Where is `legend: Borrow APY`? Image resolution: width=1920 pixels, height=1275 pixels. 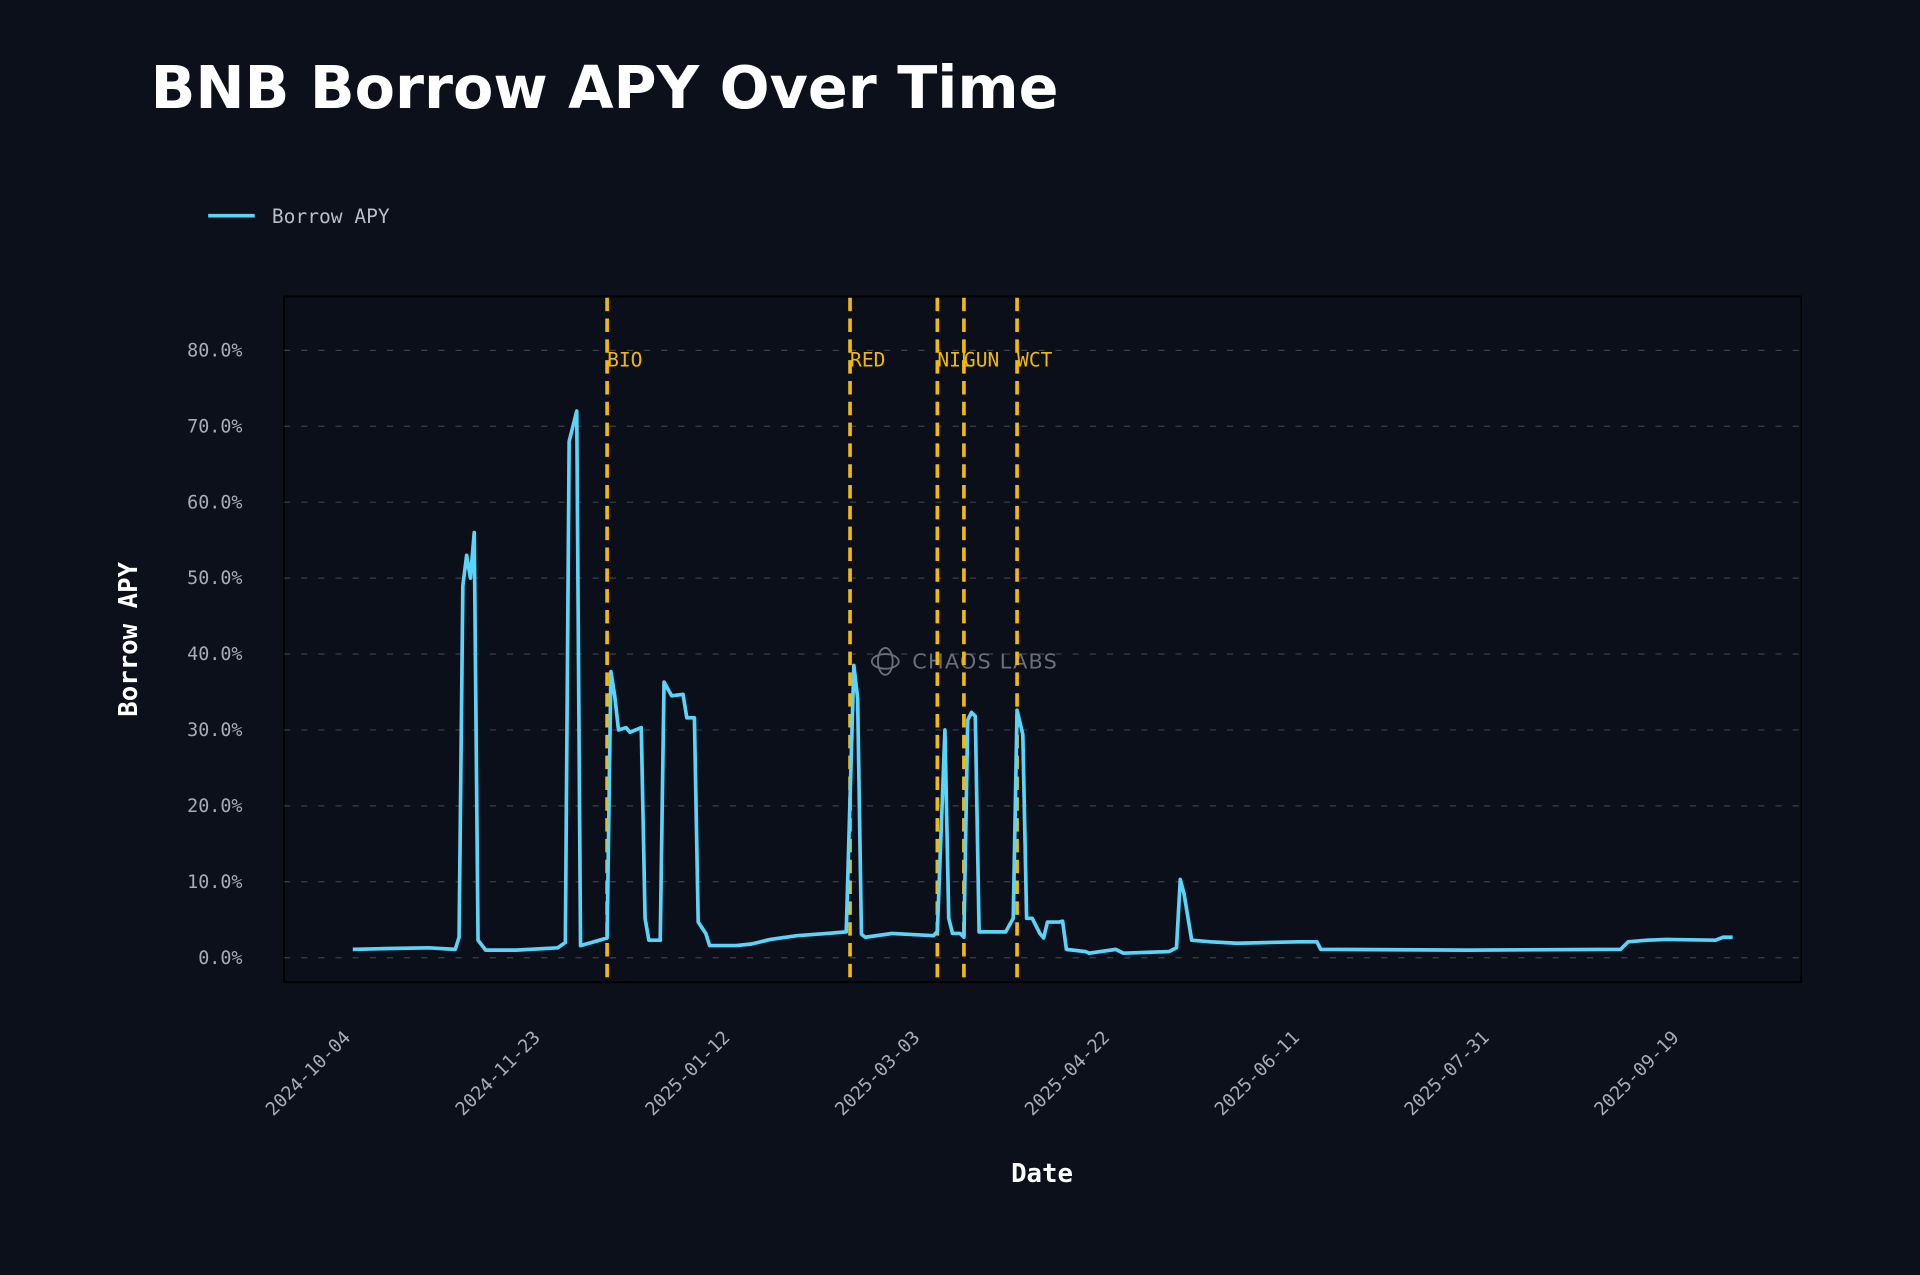 legend: Borrow APY is located at coordinates (299, 216).